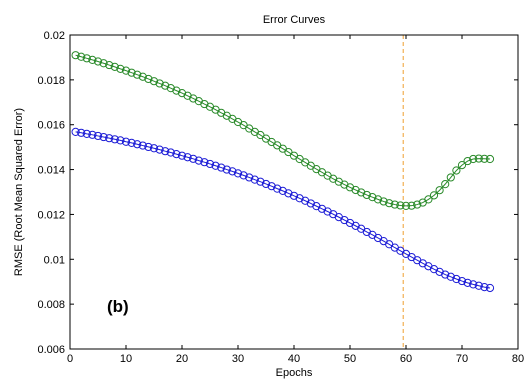 This screenshot has width=528, height=380. Describe the element at coordinates (238, 359) in the screenshot. I see `x-tick-label: 30` at that location.